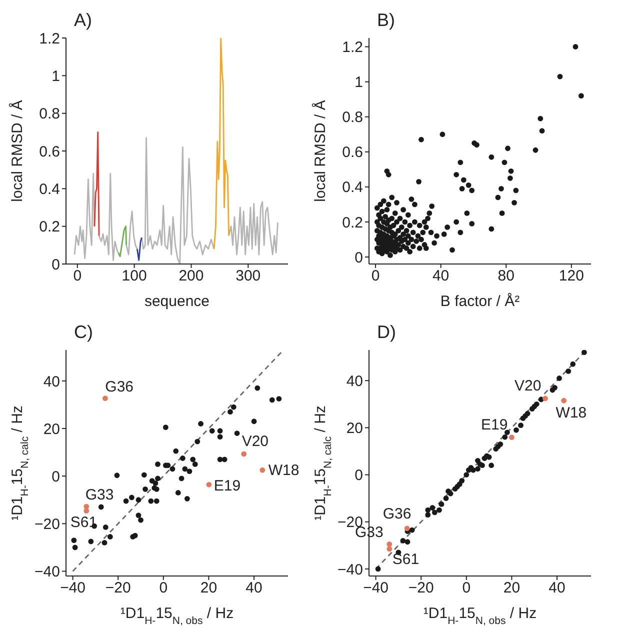 This screenshot has width=619, height=630. I want to click on y-tick-label: 0.8, so click(352, 117).